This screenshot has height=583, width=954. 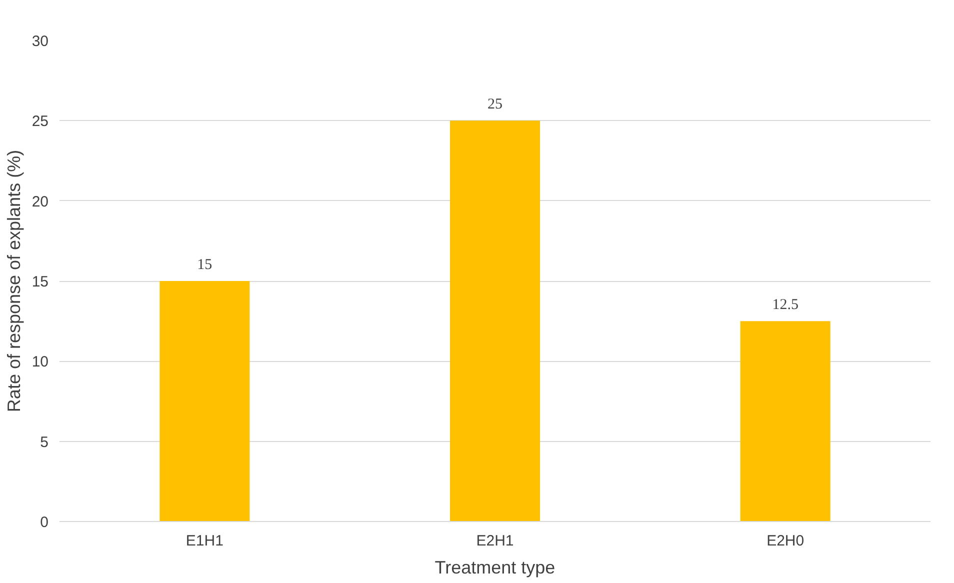 What do you see at coordinates (14, 281) in the screenshot?
I see `y-axis-title: Rate of response of explants (%)` at bounding box center [14, 281].